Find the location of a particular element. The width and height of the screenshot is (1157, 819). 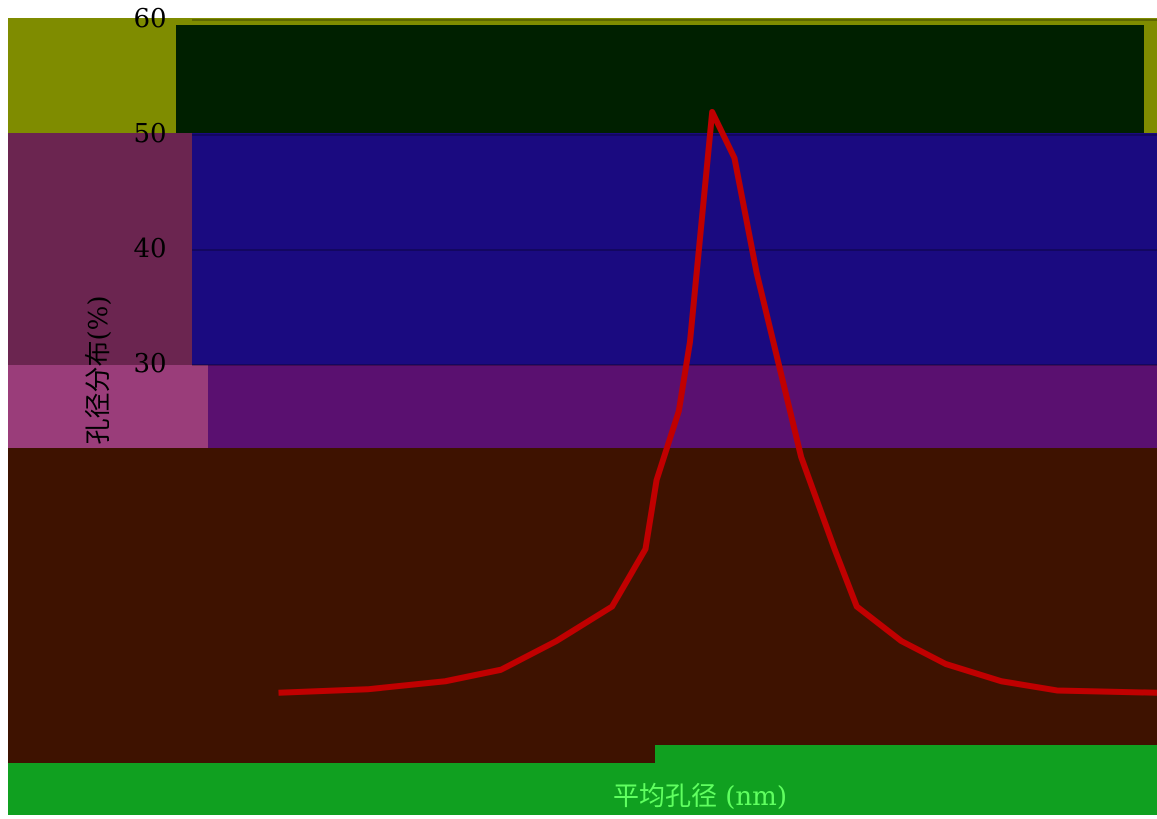

y-tick-label: 40 is located at coordinates (149, 249).